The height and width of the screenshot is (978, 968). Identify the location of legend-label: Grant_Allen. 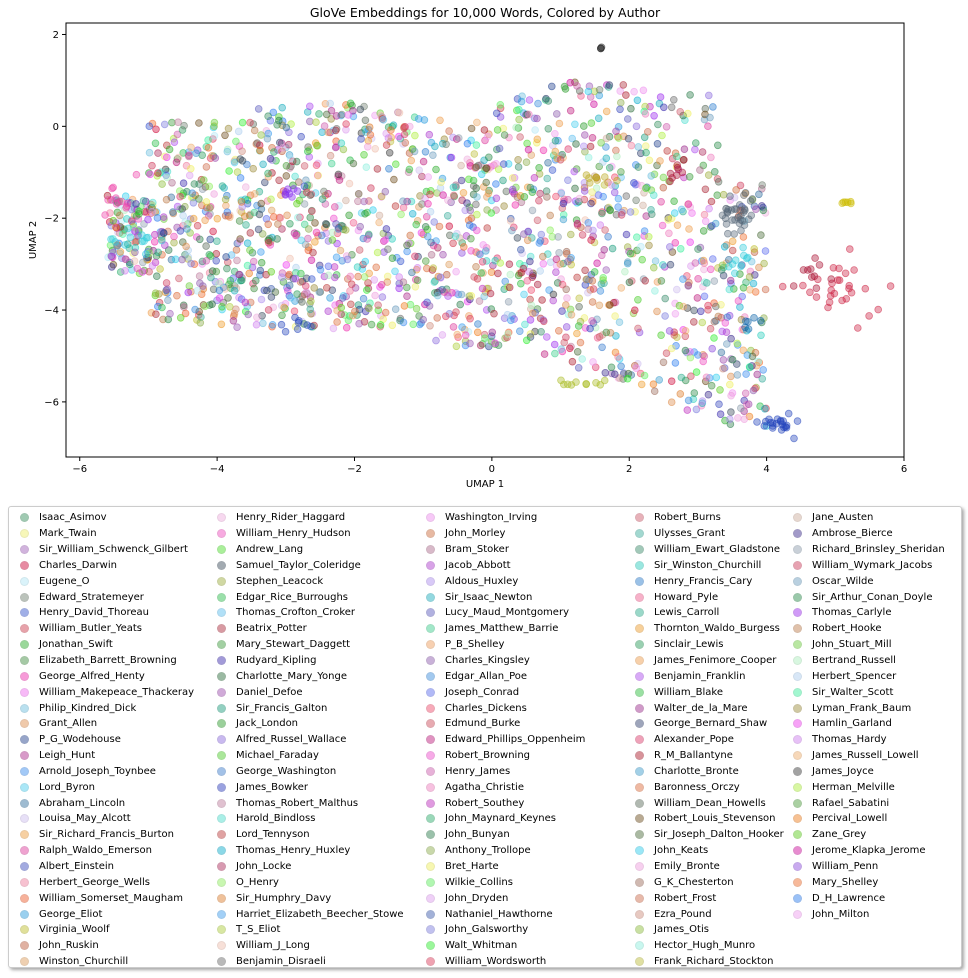
(68, 724).